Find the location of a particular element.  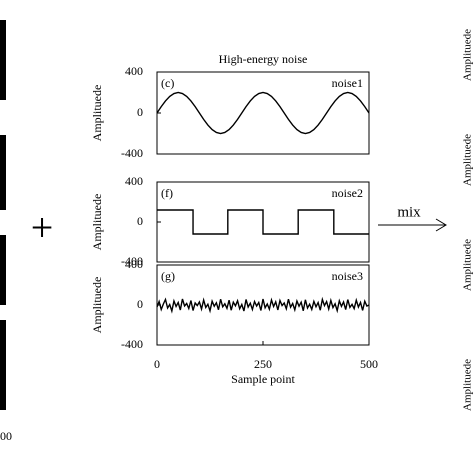

panel-label: (g) is located at coordinates (168, 276).